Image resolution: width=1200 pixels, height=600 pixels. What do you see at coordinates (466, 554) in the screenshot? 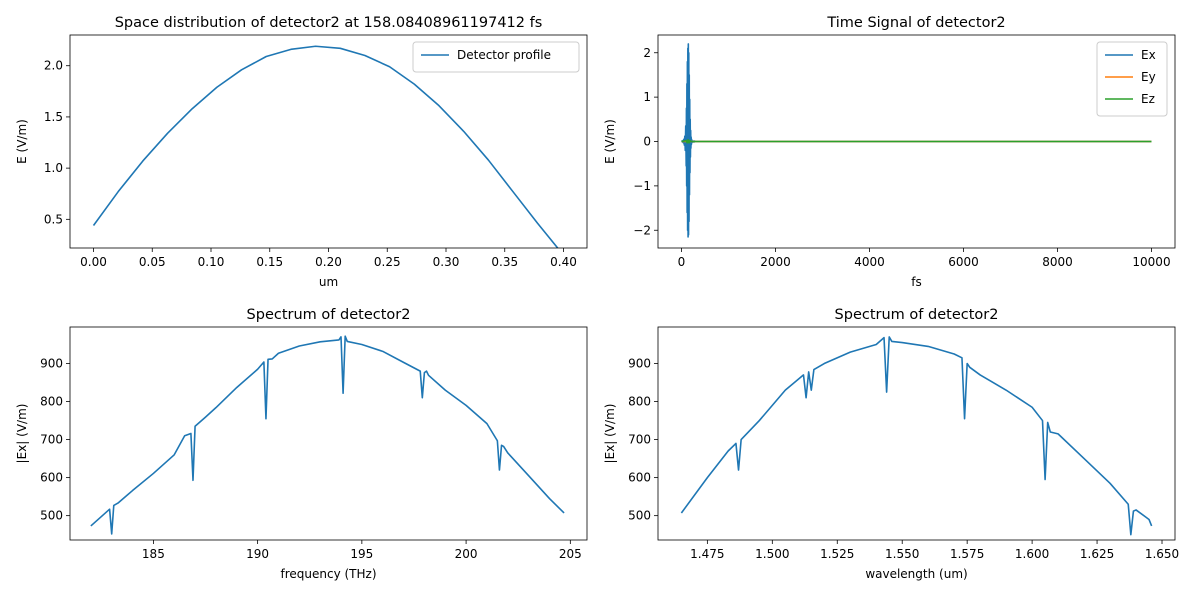
I see `x-tick-label: 200` at bounding box center [466, 554].